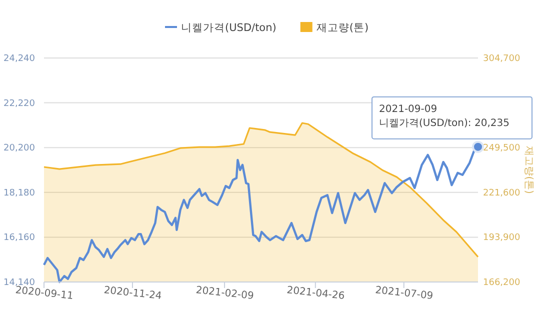 The height and width of the screenshot is (336, 537). I want to click on x-tick-label: 2020-09-11, so click(44, 293).